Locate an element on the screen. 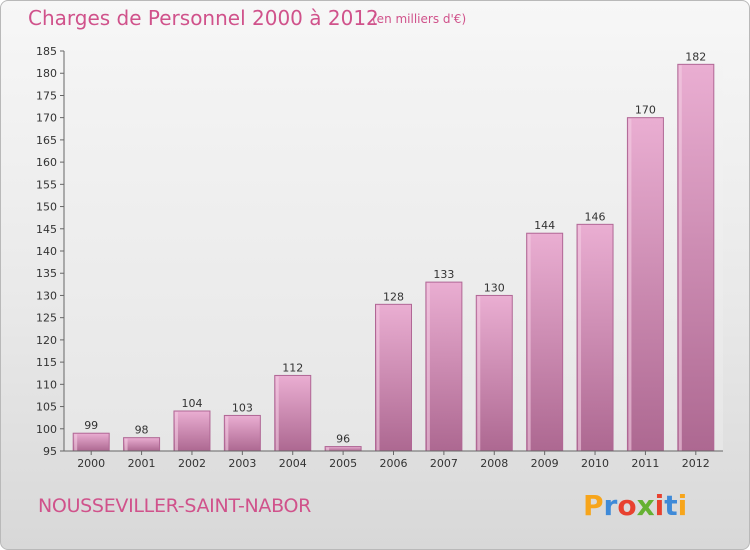 The width and height of the screenshot is (750, 550). logo-letter: P is located at coordinates (593, 505).